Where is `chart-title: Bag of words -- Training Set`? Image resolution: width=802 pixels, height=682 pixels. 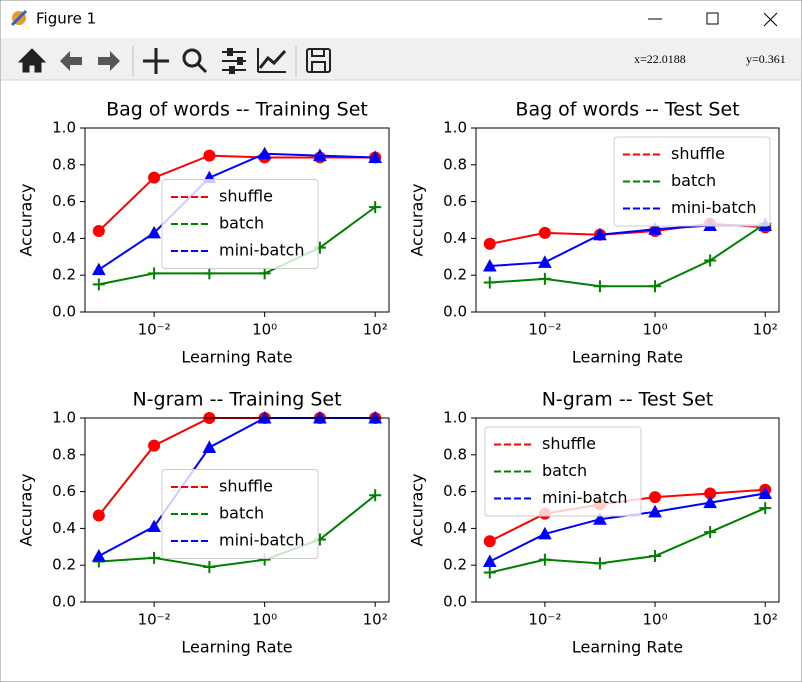
chart-title: Bag of words -- Training Set is located at coordinates (237, 110).